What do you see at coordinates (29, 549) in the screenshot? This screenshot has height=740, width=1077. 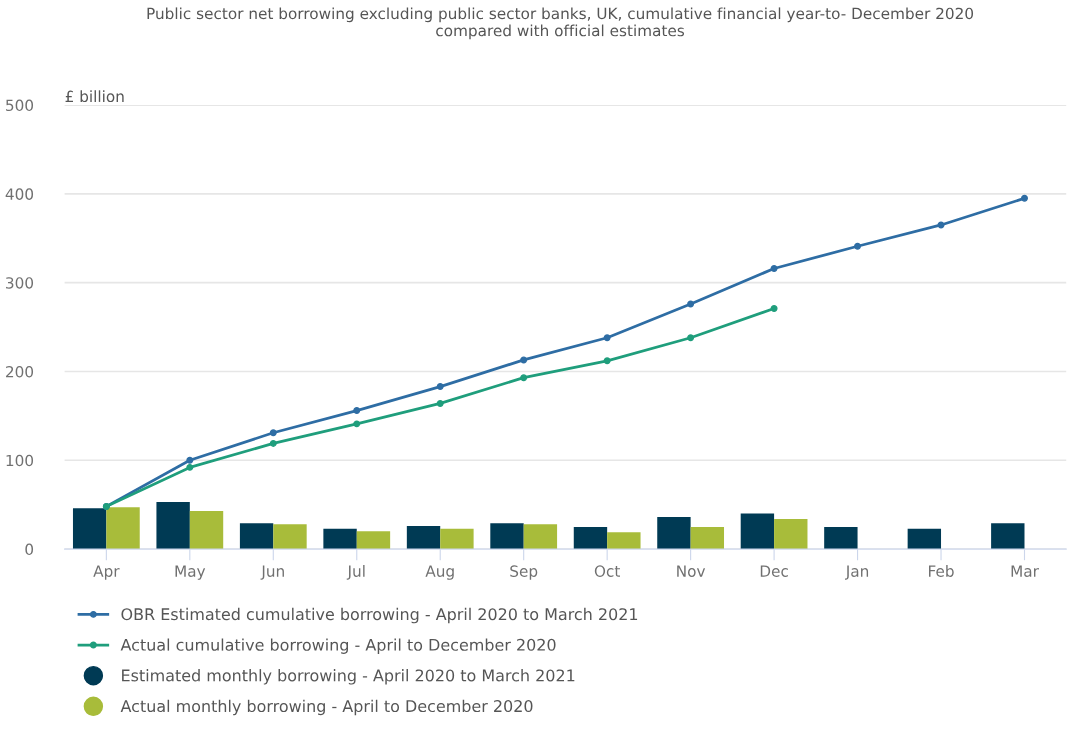 I see `y-tick-label: 0` at bounding box center [29, 549].